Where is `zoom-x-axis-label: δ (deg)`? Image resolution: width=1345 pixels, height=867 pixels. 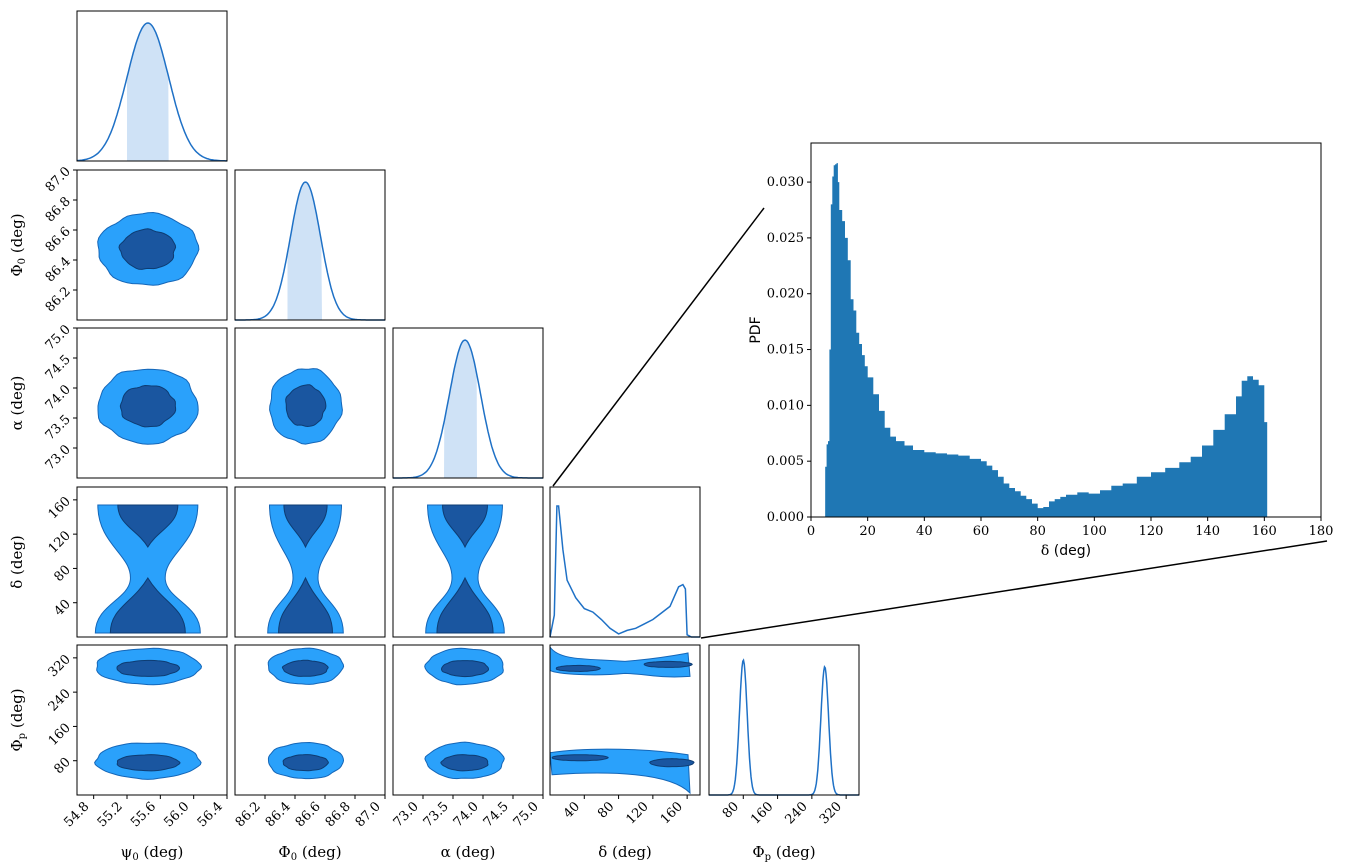
zoom-x-axis-label: δ (deg) is located at coordinates (1066, 551).